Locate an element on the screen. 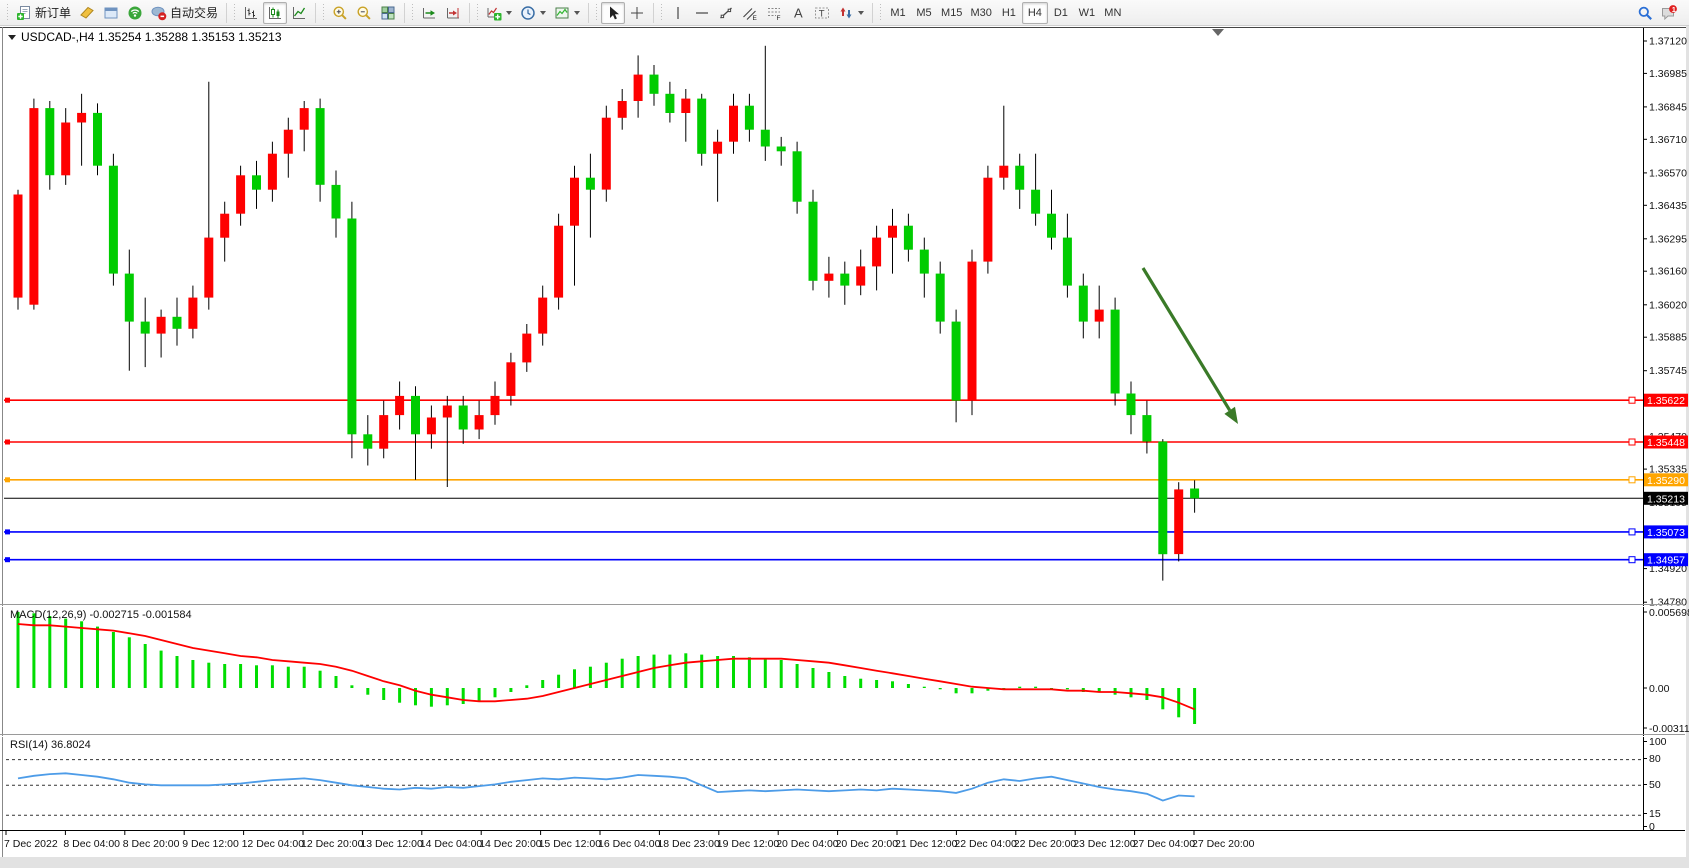  chart-shift-marker is located at coordinates (1218, 32).